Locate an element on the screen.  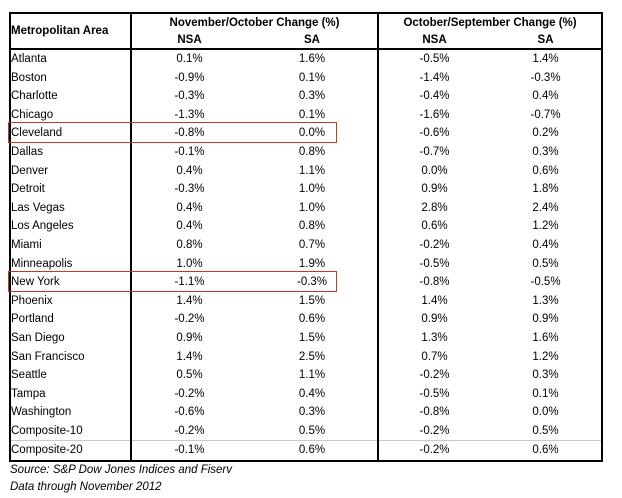
table-row: Seattle 0.5% 1.1% -0.2% 0.3% is located at coordinates (306, 375).